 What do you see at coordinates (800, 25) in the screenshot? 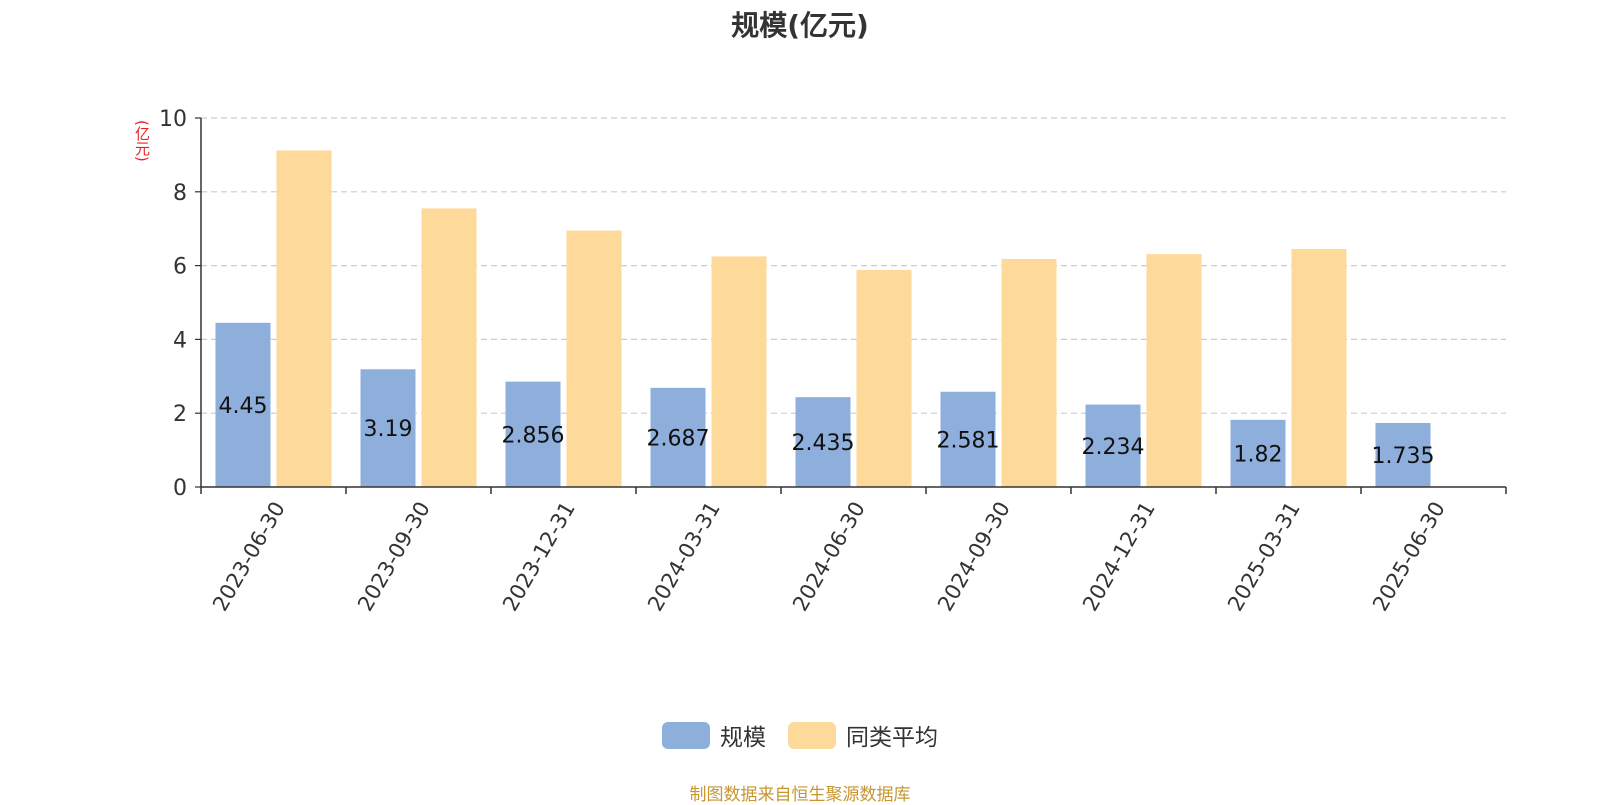
I see `chart-title: 规模(亿元)` at bounding box center [800, 25].